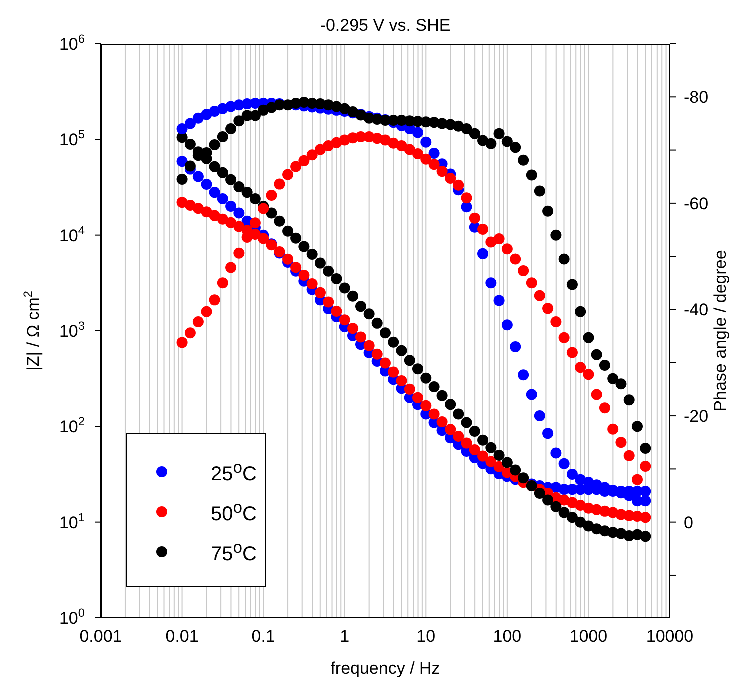  Describe the element at coordinates (72, 234) in the screenshot. I see `y-tick-label: 10$^{4}$` at that location.